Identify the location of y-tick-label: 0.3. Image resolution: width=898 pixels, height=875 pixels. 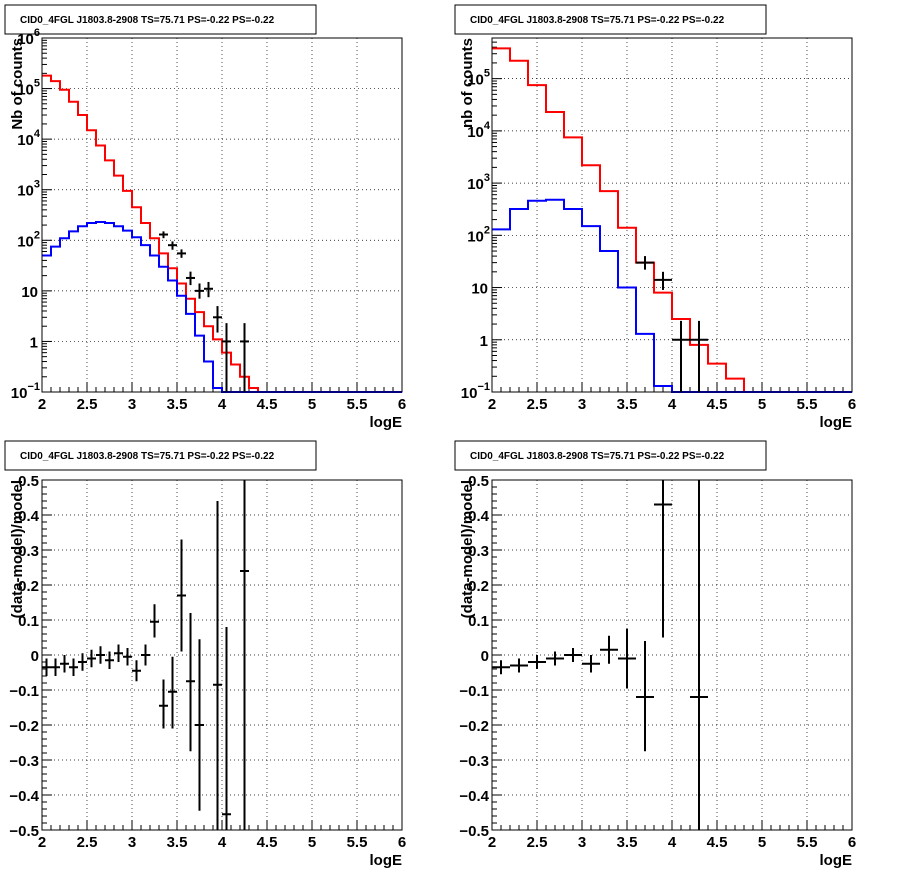
(28, 551).